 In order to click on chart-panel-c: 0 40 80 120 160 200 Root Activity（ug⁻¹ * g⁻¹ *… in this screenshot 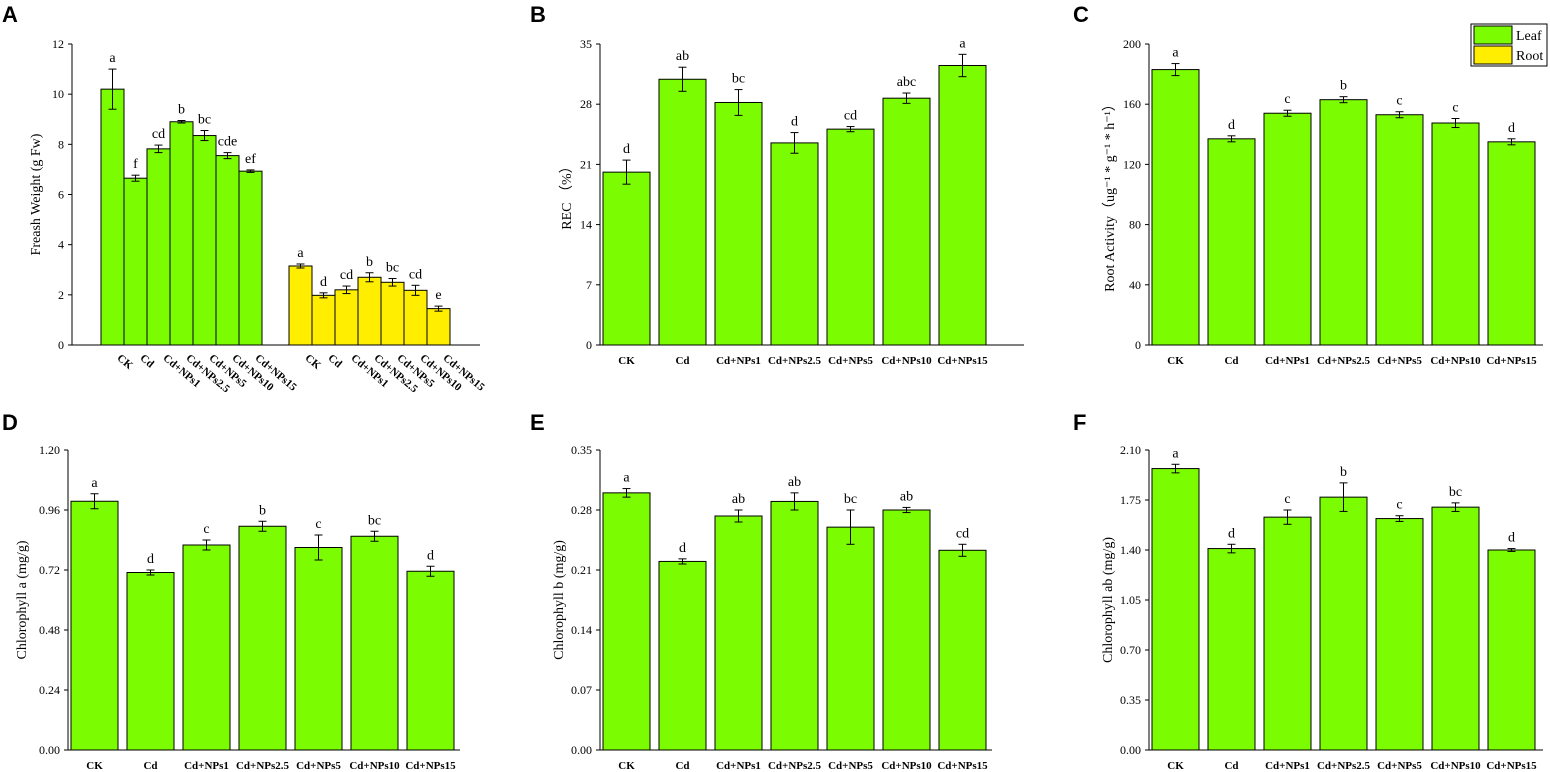, I will do `click(1308, 184)`.